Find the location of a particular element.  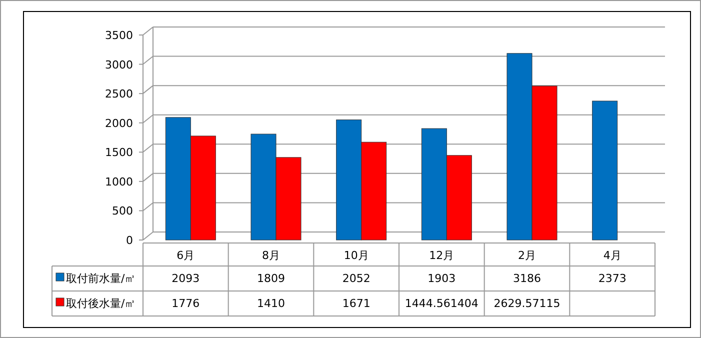

data-label: 1410 is located at coordinates (271, 303).